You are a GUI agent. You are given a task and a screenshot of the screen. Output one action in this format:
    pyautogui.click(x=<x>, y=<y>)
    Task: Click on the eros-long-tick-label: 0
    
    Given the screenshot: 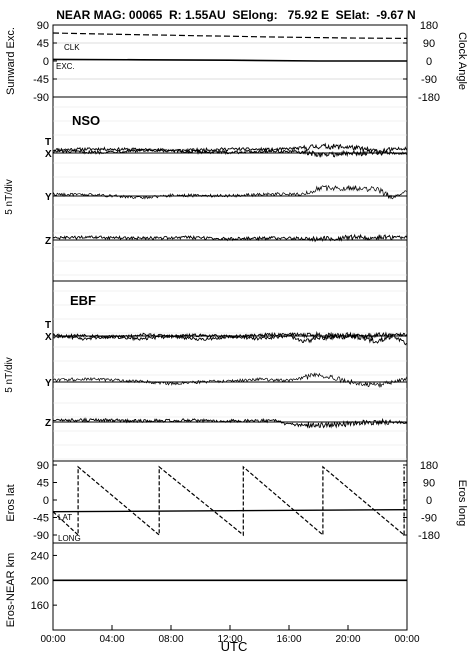 What is the action you would take?
    pyautogui.click(x=429, y=501)
    